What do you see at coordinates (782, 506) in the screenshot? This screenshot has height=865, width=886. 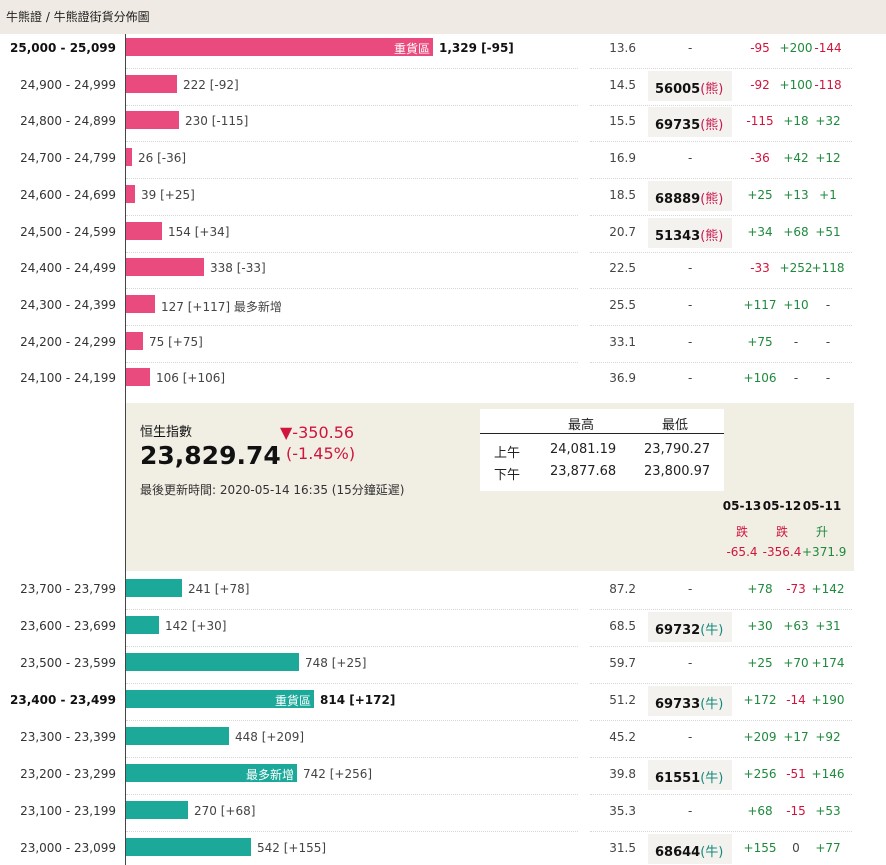 I see `day-date: 05-12` at bounding box center [782, 506].